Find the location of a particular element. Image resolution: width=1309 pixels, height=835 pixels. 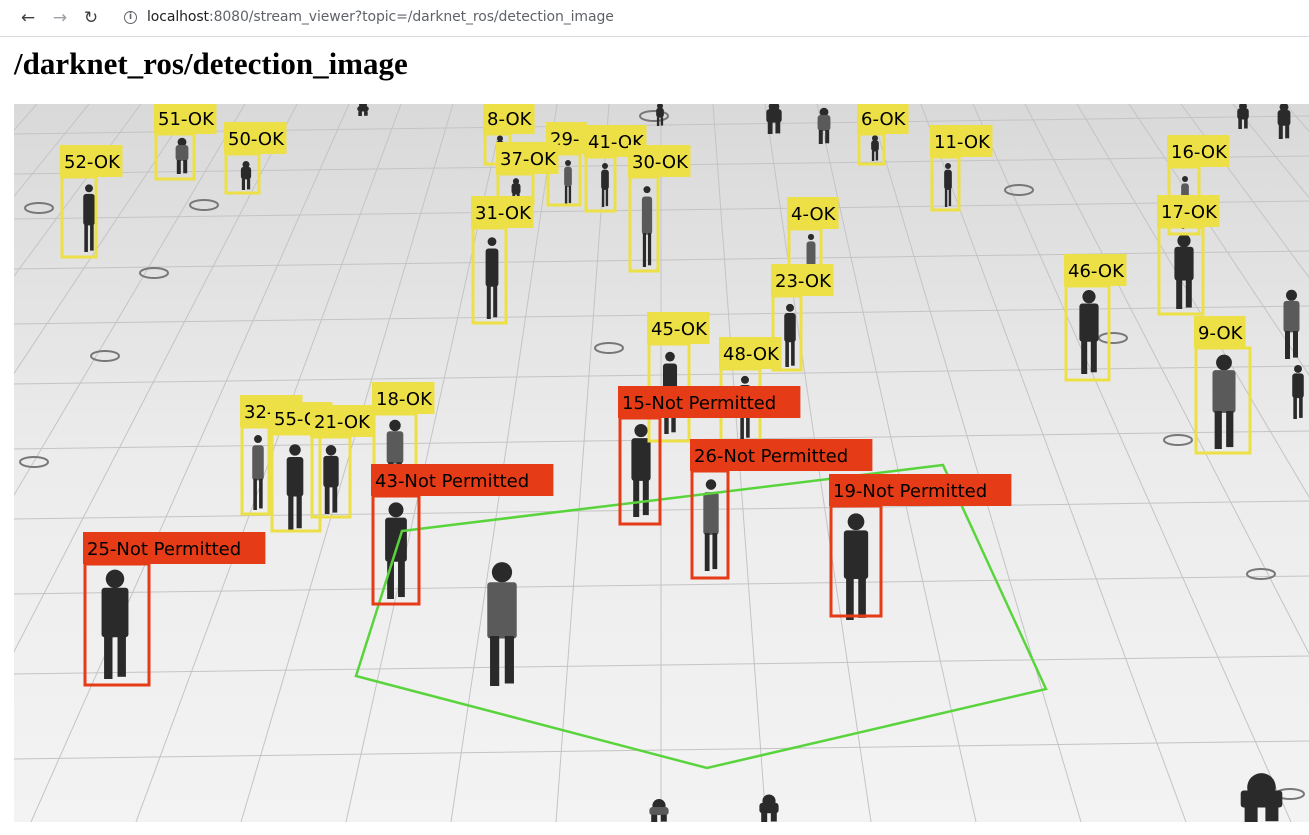

page-title: /darknet_ros/detection_image is located at coordinates (211, 63).